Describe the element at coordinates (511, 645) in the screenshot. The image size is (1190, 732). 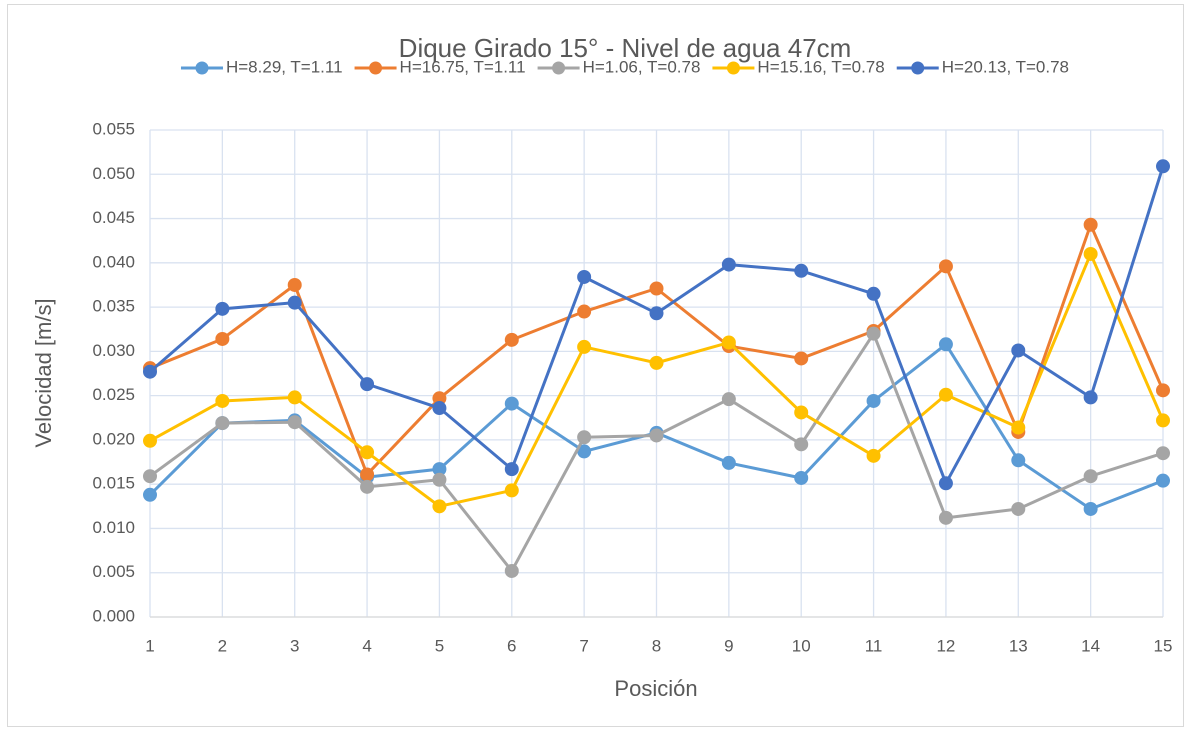
I see `x-tick-label: 6` at that location.